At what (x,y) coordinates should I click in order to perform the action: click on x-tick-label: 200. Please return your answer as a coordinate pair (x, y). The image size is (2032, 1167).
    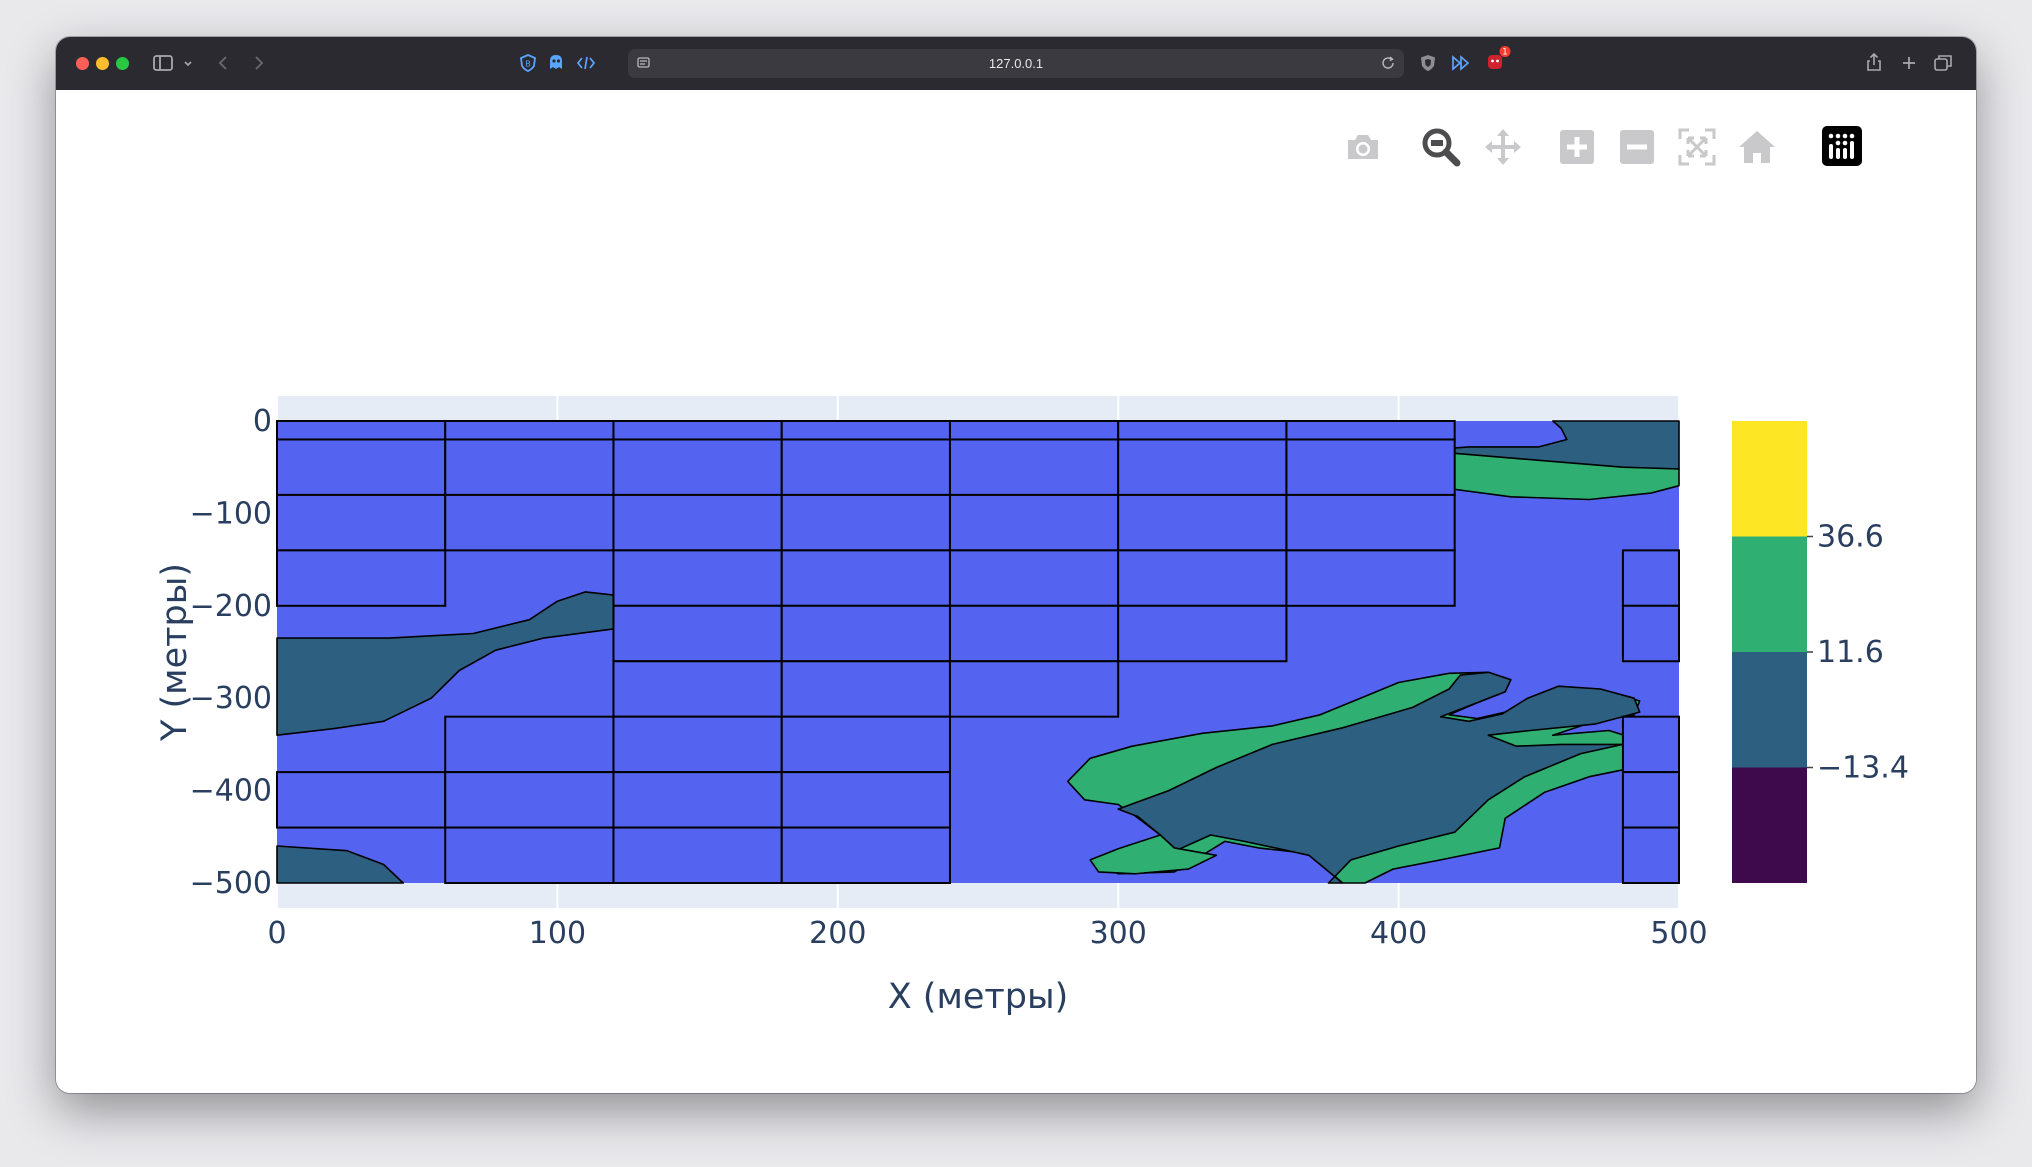
    Looking at the image, I should click on (837, 933).